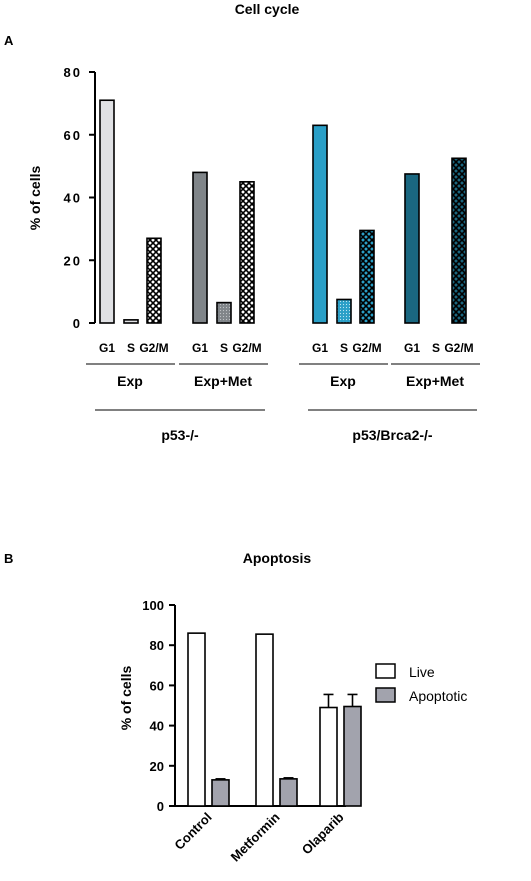  What do you see at coordinates (73, 260) in the screenshot?
I see `chart-a-ytick-label: 20` at bounding box center [73, 260].